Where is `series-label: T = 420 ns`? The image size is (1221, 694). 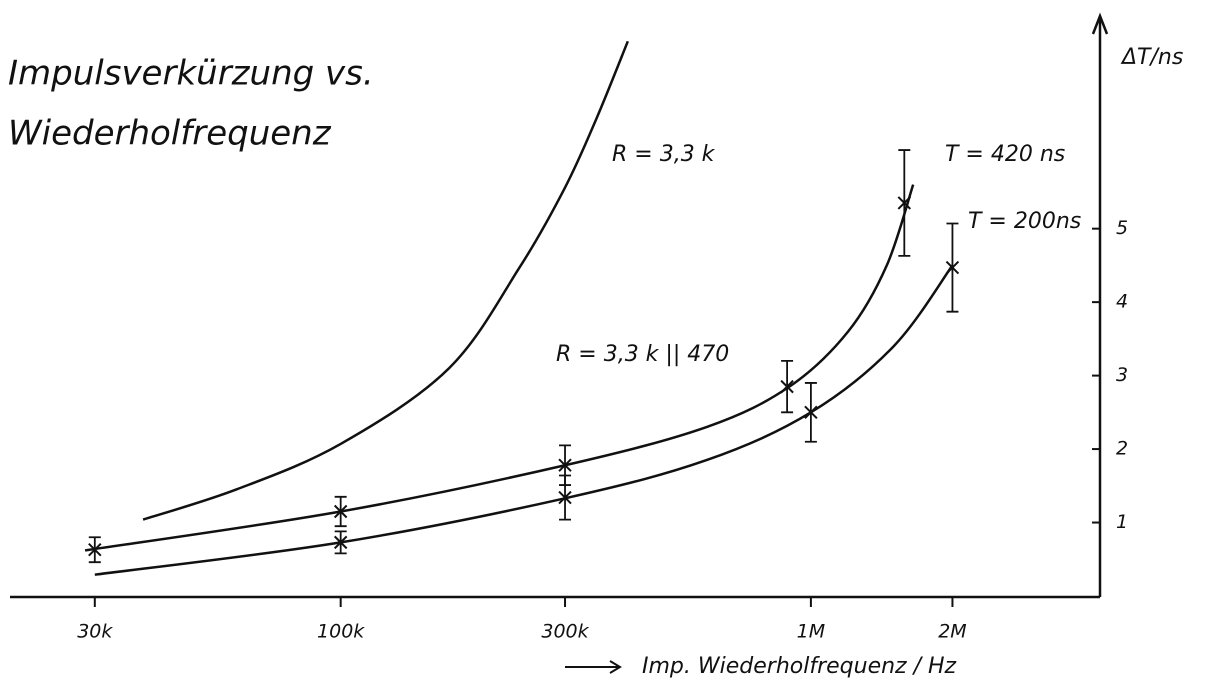 series-label: T = 420 ns is located at coordinates (1005, 154).